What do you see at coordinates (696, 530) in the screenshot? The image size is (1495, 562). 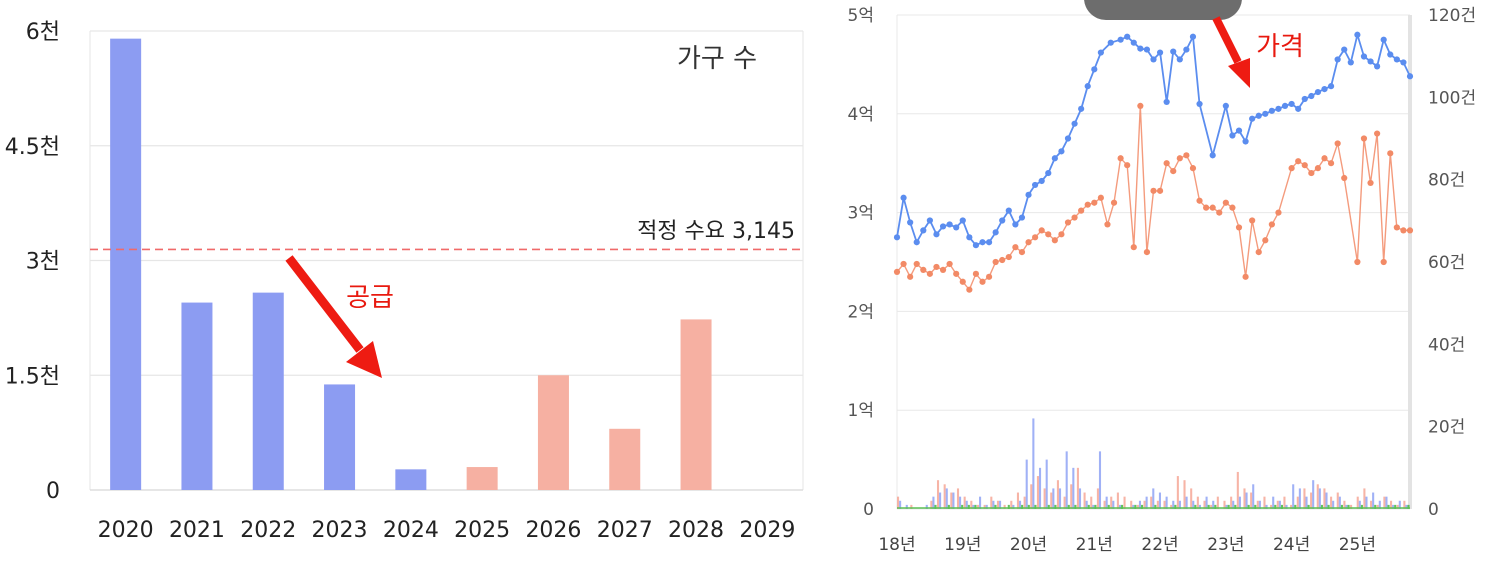 I see `x-tick-label: 2028` at bounding box center [696, 530].